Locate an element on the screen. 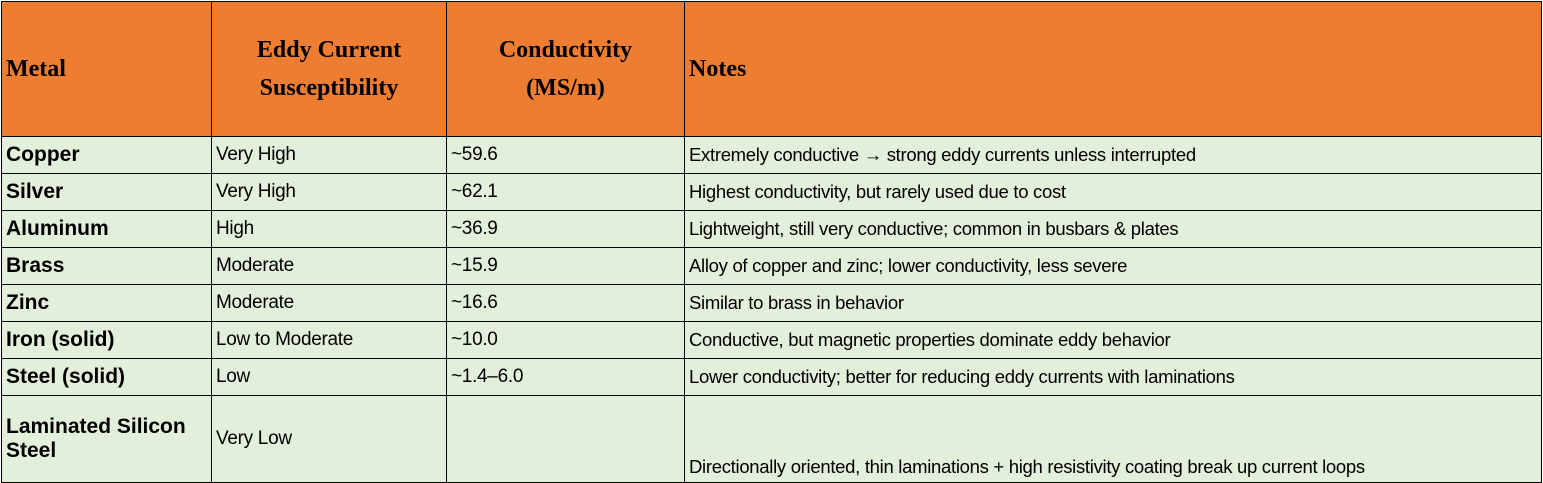  header-text: Eddy Current Susceptibility is located at coordinates (329, 69).